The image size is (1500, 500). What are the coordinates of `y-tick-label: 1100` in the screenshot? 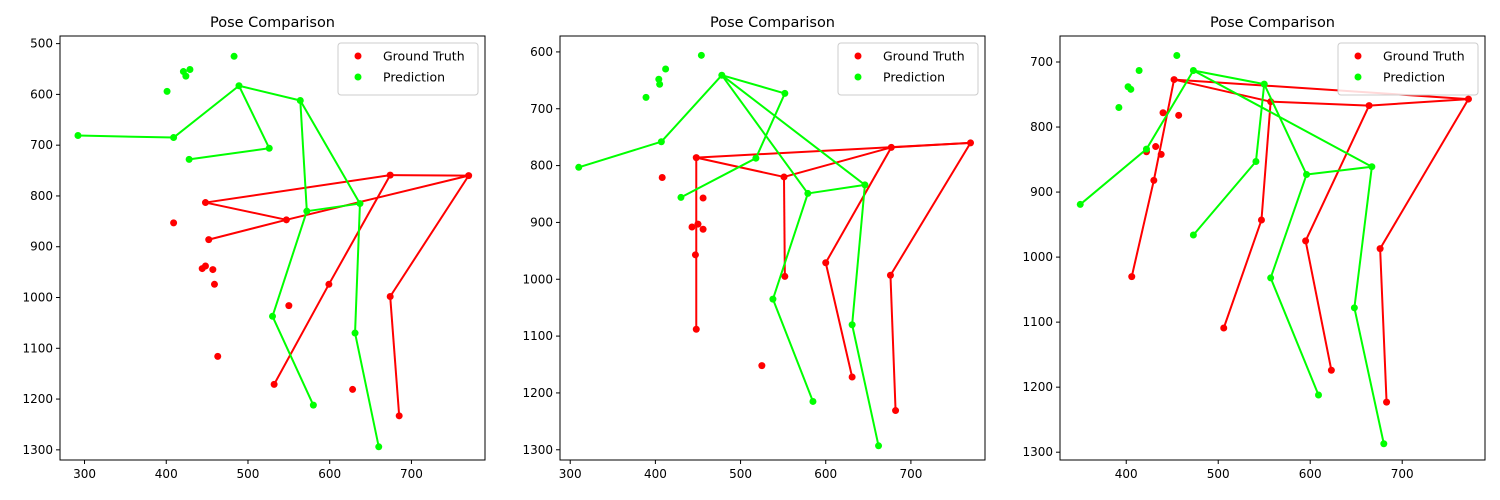 It's located at (1037, 322).